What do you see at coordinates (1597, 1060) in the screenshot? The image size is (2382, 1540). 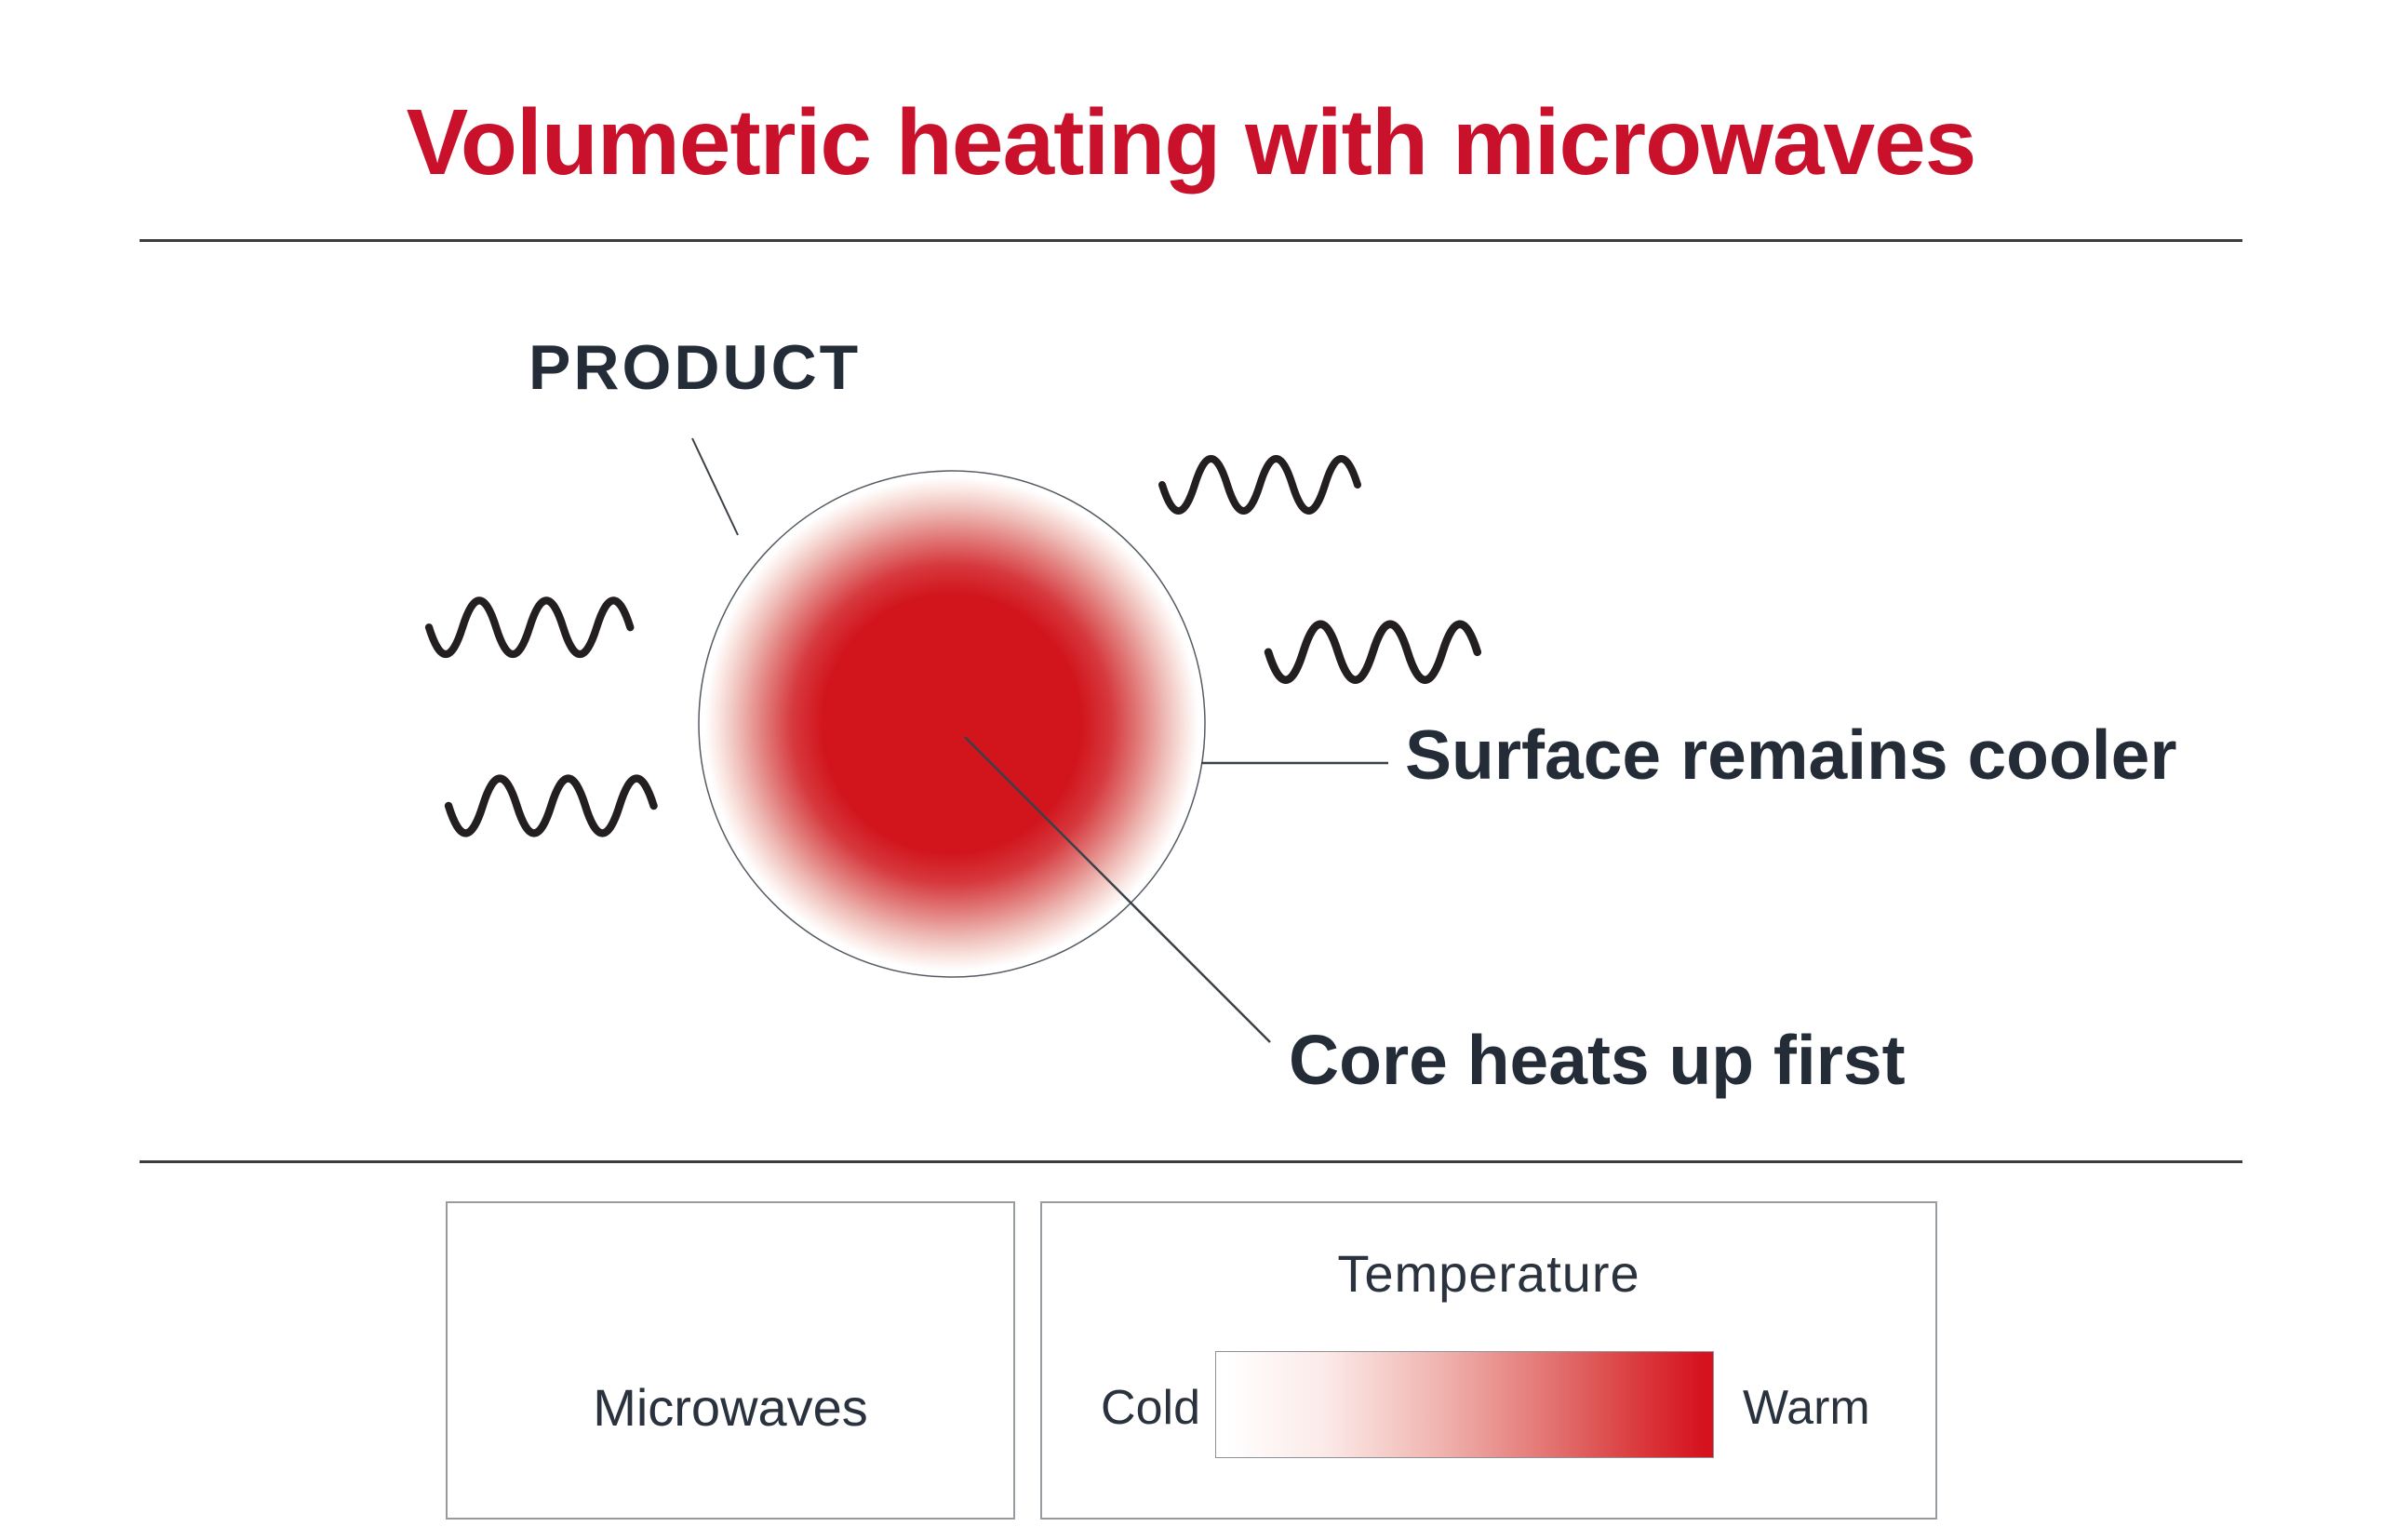 I see `core-label: Core heats up first` at bounding box center [1597, 1060].